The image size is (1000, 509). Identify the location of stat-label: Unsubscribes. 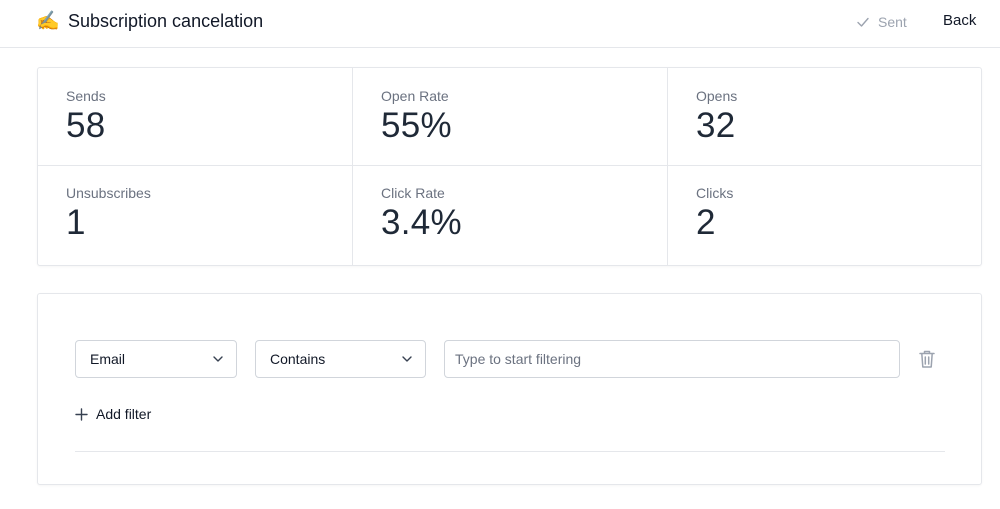
(108, 193).